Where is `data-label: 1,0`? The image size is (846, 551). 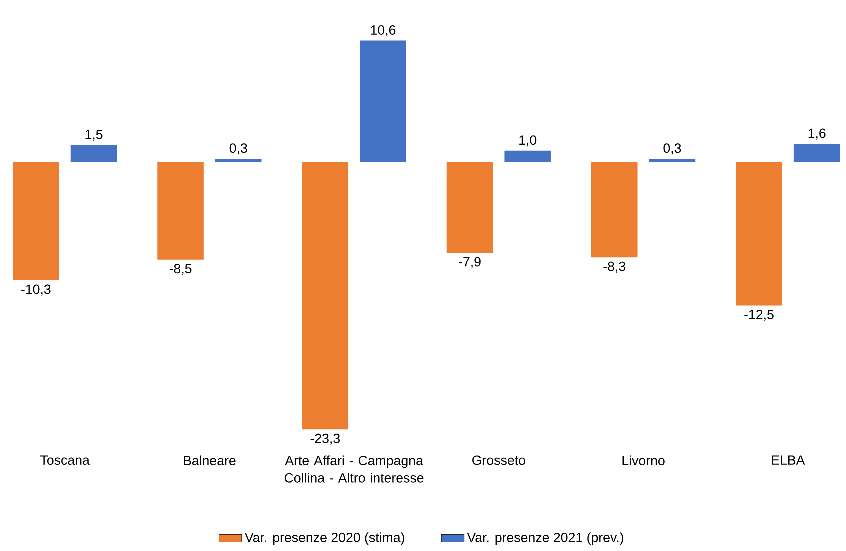 data-label: 1,0 is located at coordinates (528, 141).